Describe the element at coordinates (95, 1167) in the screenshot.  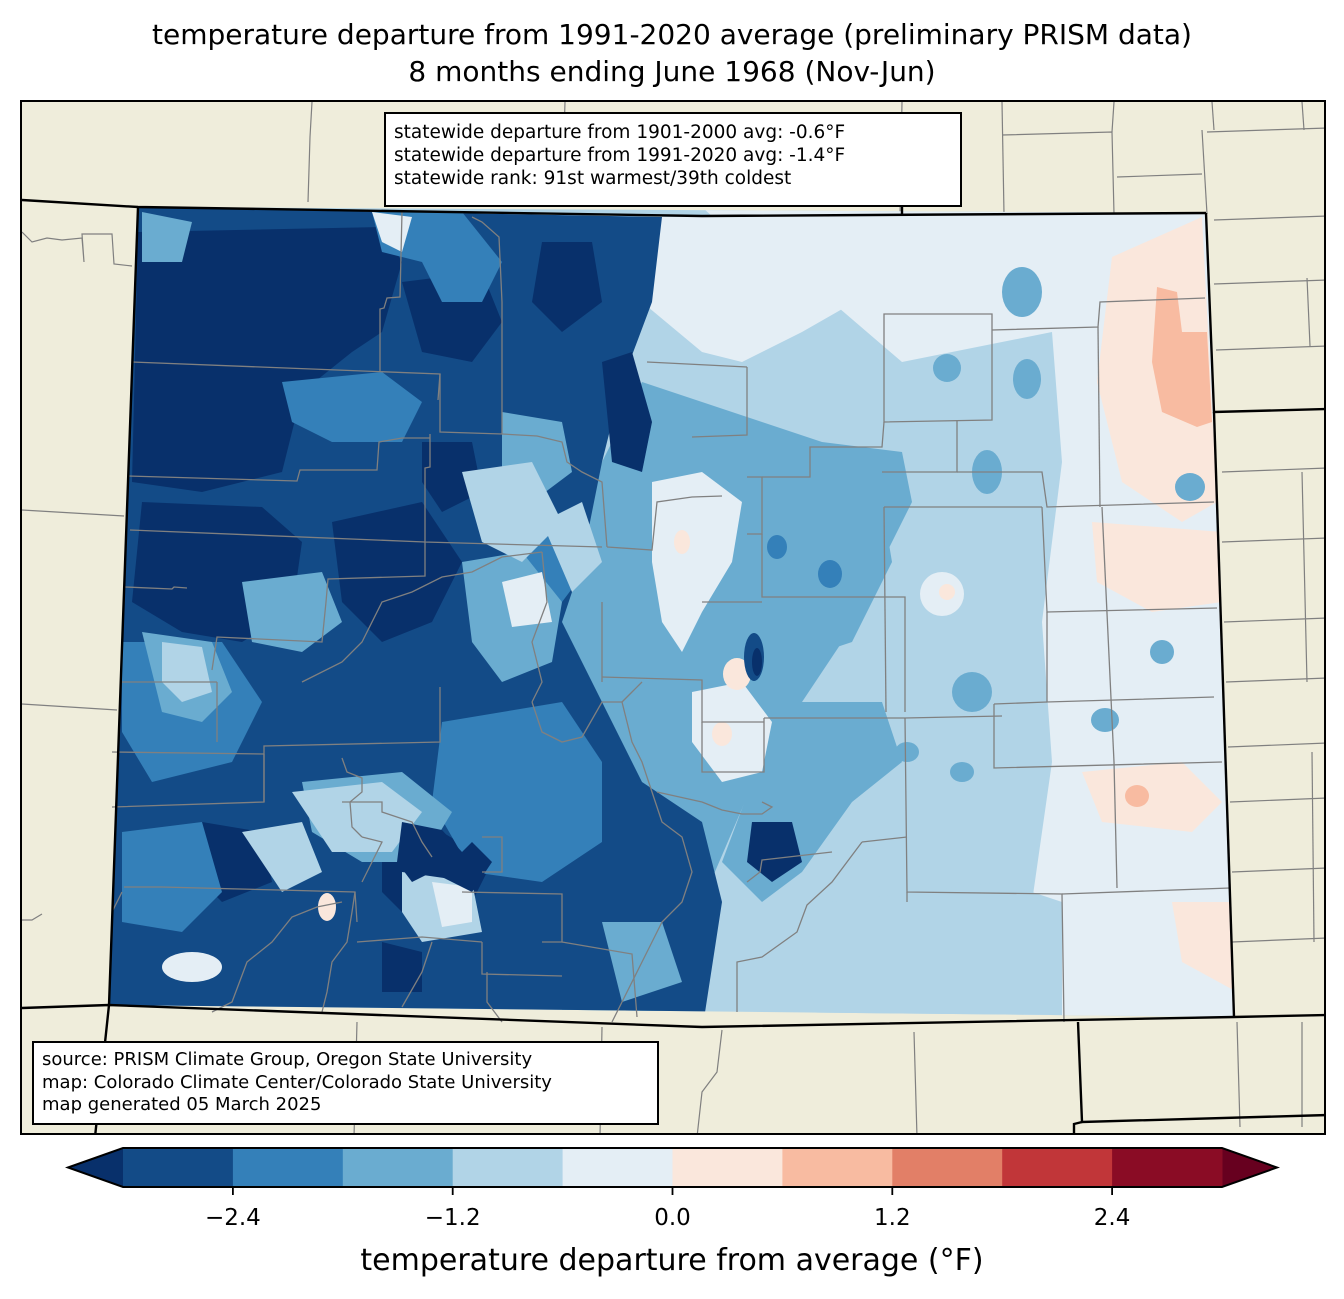
I see `colorbar-extend-low` at that location.